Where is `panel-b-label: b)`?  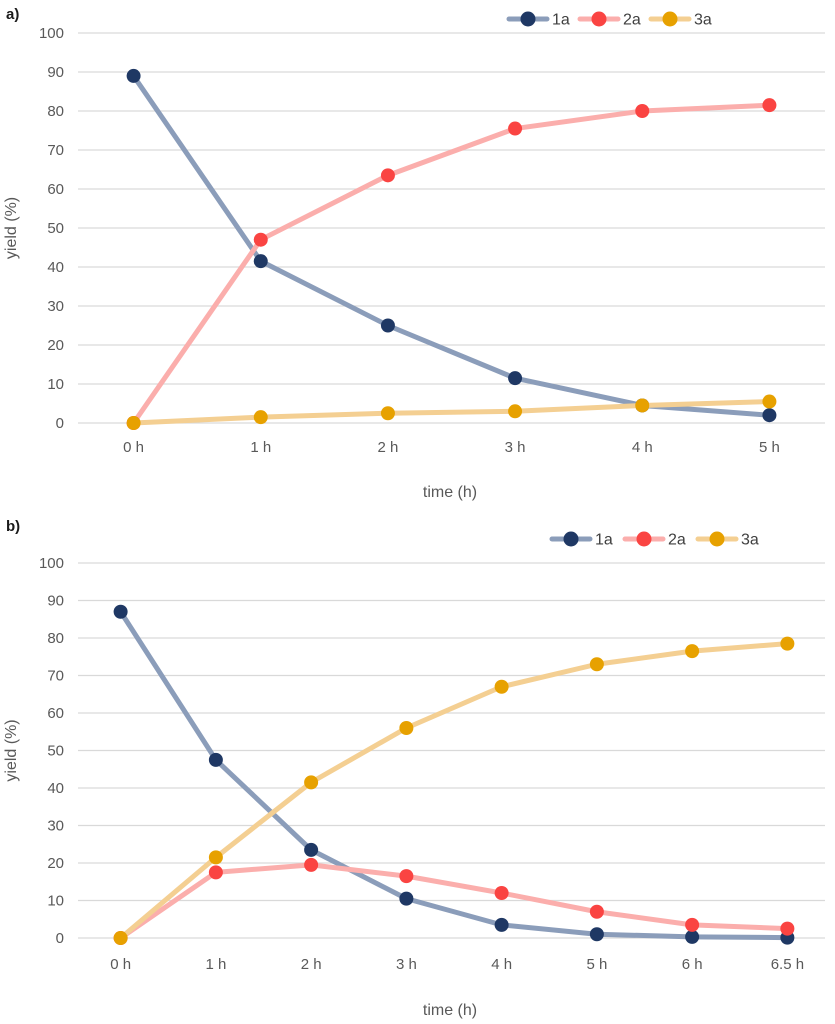 panel-b-label: b) is located at coordinates (13, 526).